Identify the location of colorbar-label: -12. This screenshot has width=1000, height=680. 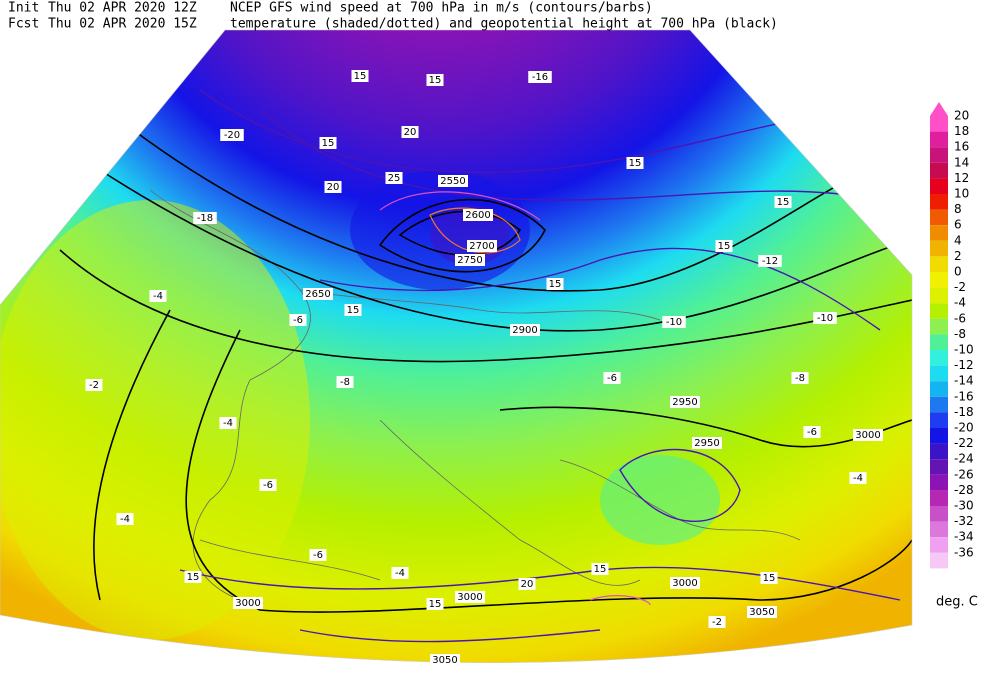
(964, 365).